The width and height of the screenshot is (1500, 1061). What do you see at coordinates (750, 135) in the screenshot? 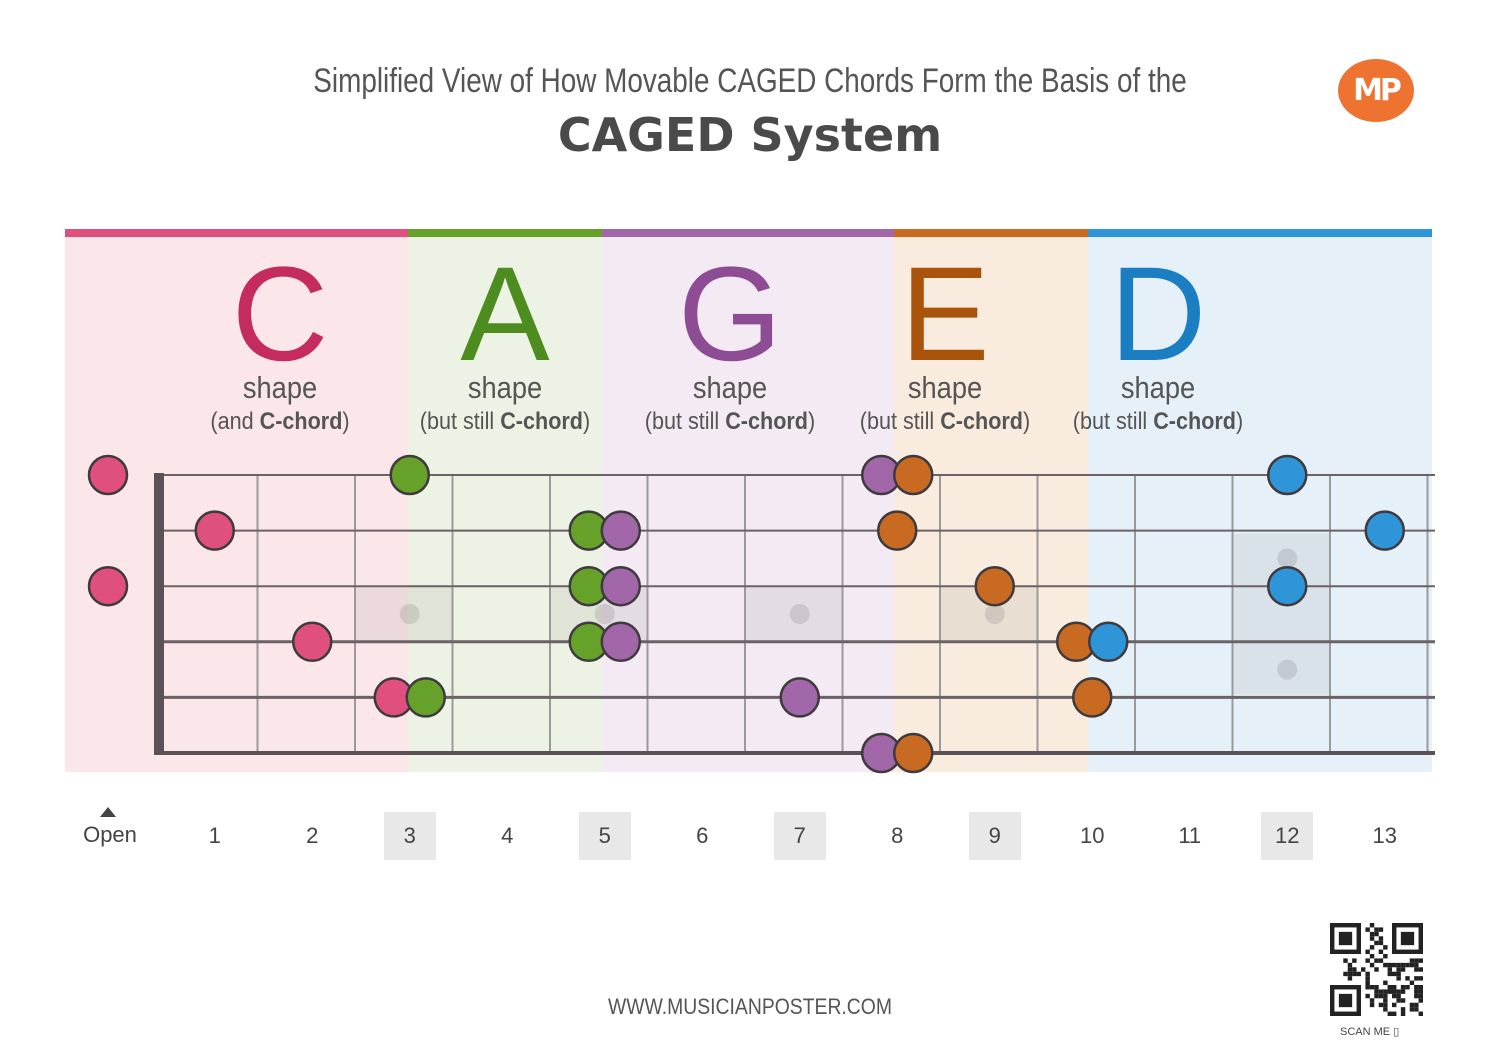
I see `poster-title: CAGED System` at bounding box center [750, 135].